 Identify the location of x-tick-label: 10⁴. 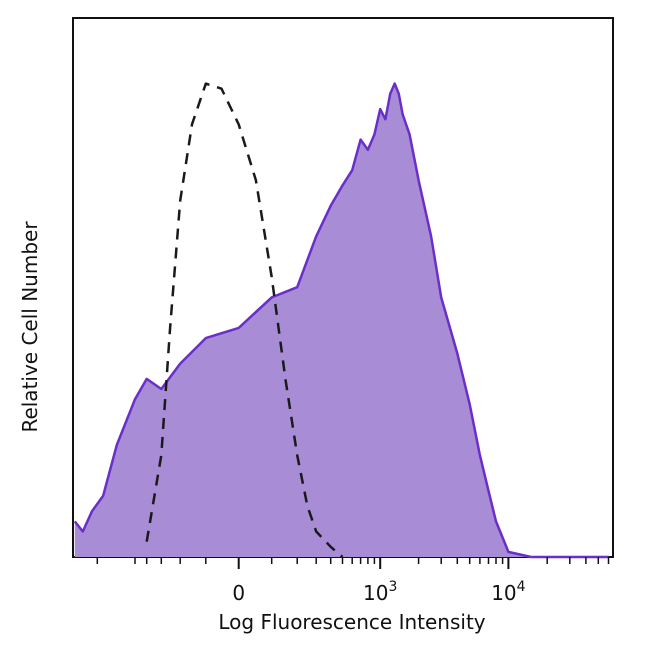
(508, 592).